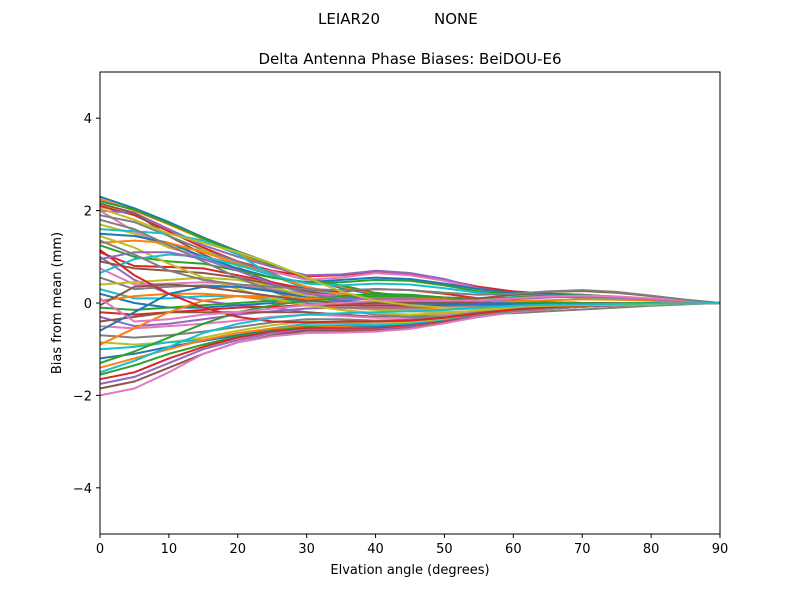 The height and width of the screenshot is (600, 800). Describe the element at coordinates (82, 489) in the screenshot. I see `y-tick-label: −4` at that location.